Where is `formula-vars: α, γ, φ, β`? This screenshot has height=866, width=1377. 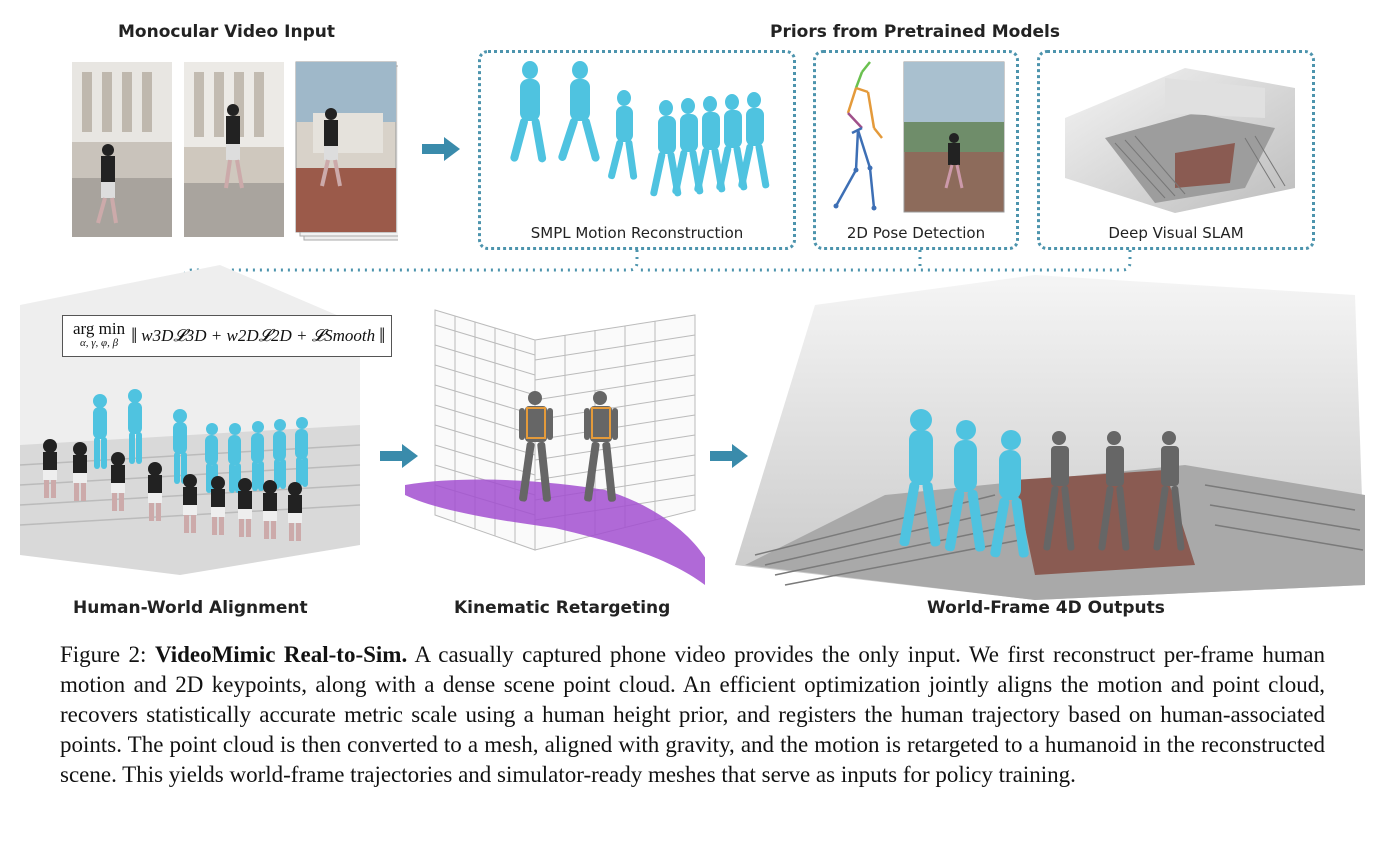 formula-vars: α, γ, φ, β is located at coordinates (99, 343).